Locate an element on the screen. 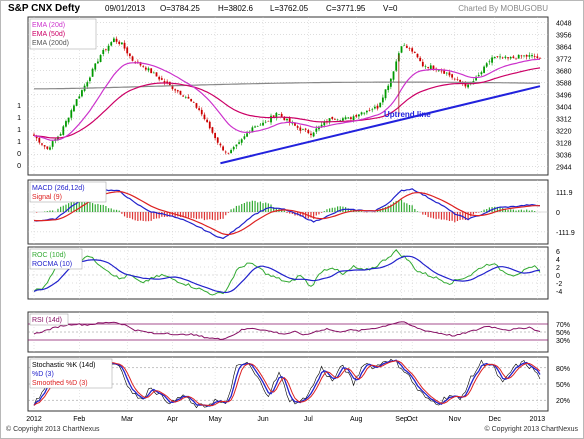 The image size is (584, 439). price-tick-5: 3588 is located at coordinates (564, 84).